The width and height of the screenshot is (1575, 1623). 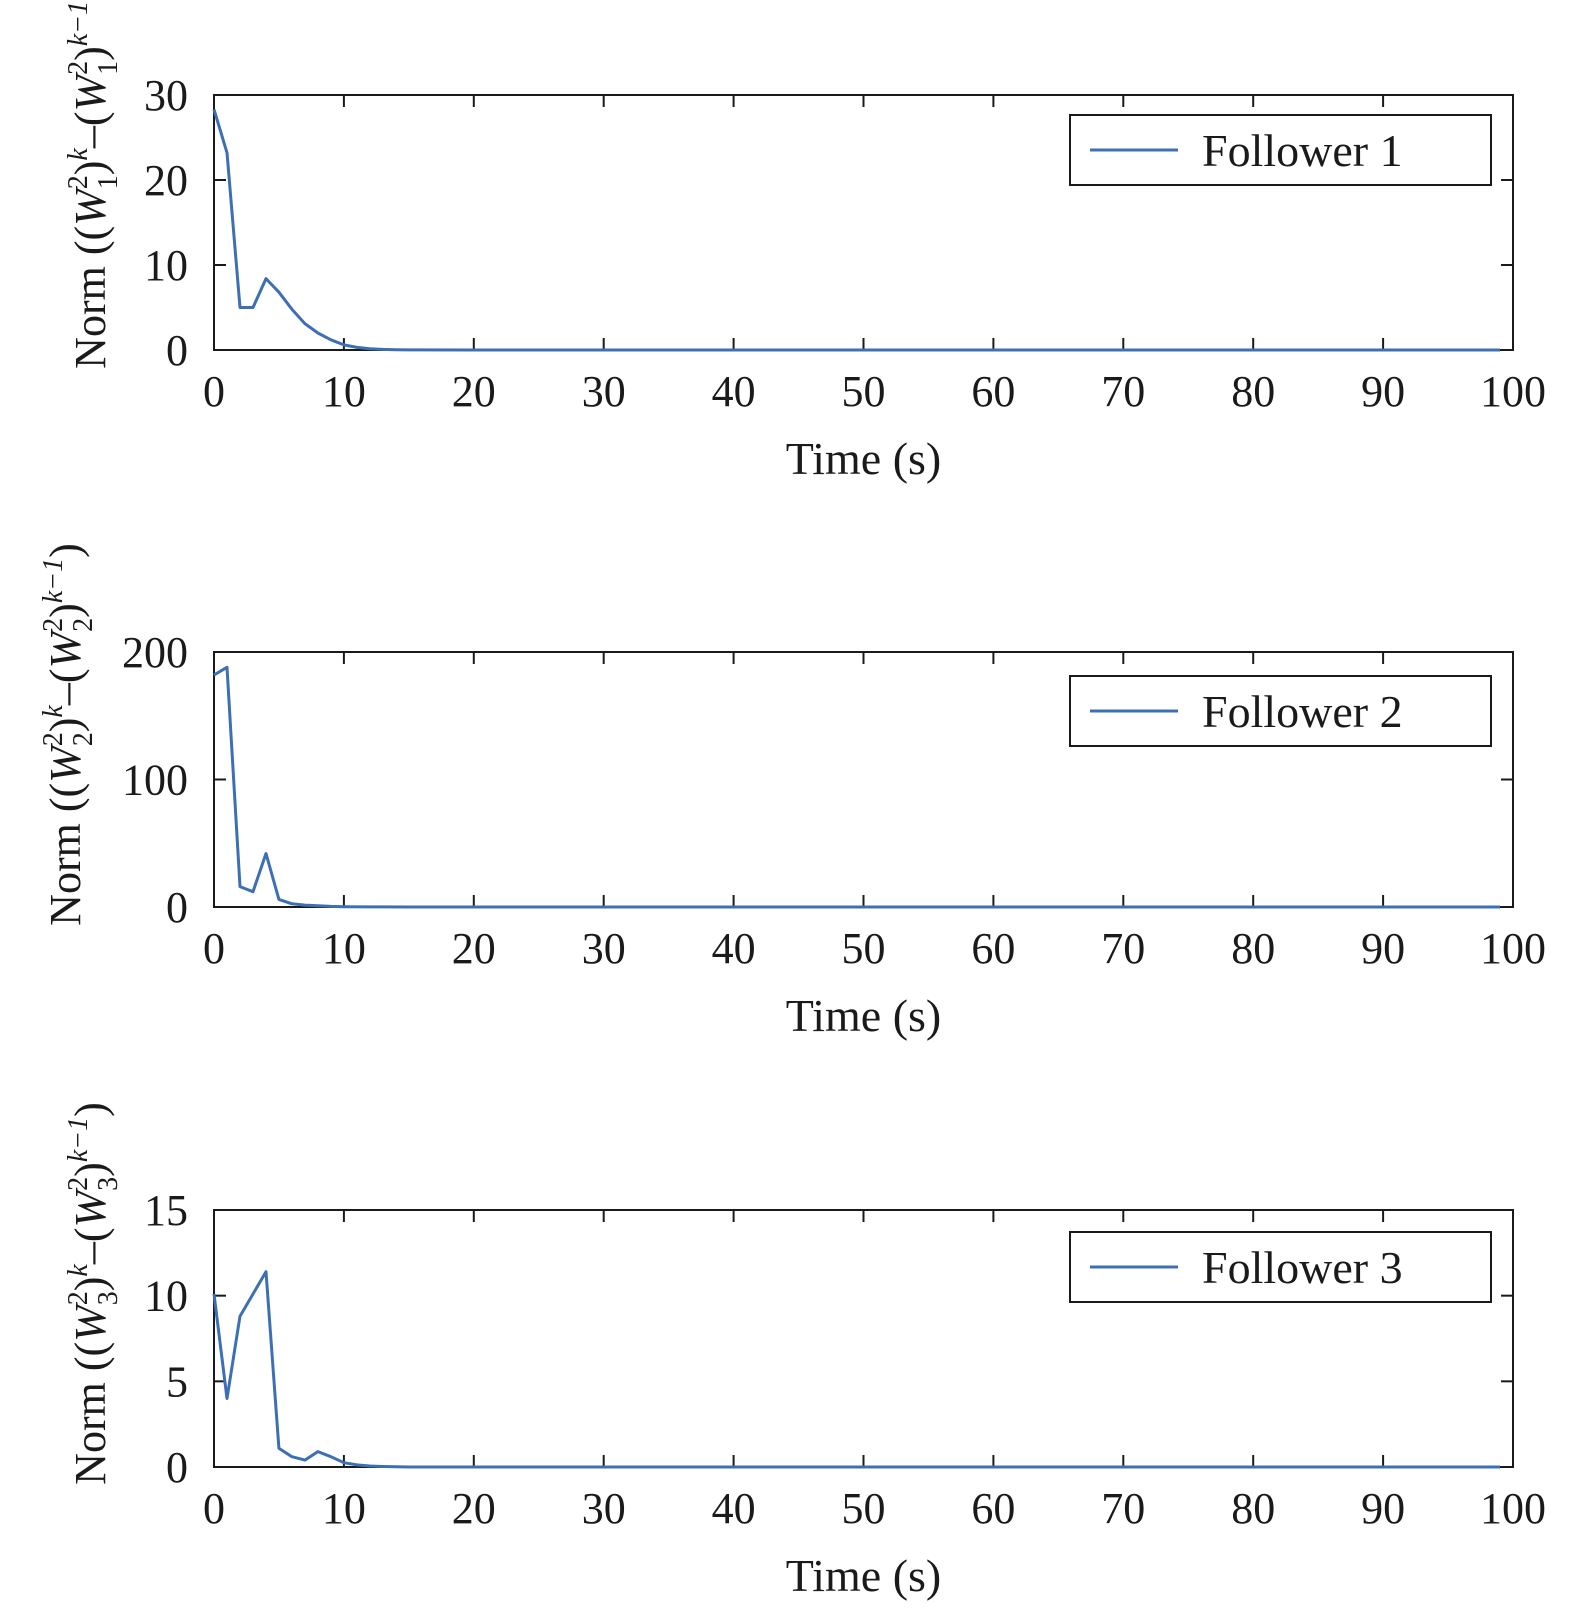 I want to click on legend-label: Follower 2, so click(x=1302, y=711).